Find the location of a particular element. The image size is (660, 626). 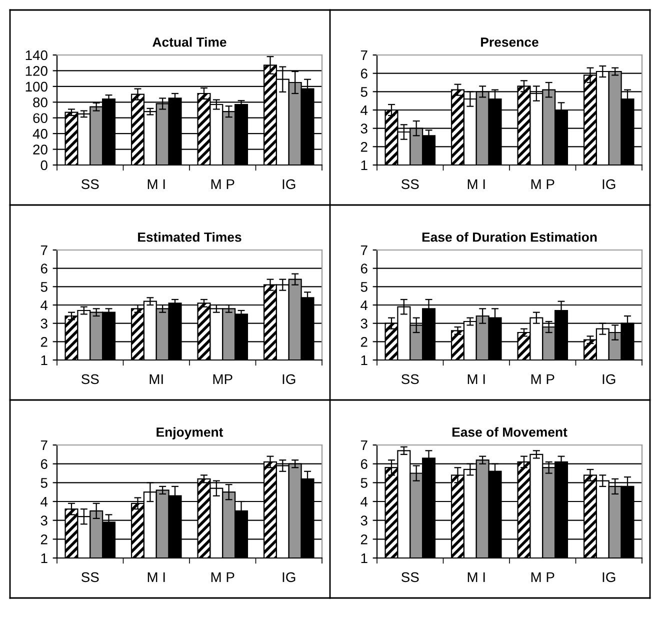

y-tick-label: 0 is located at coordinates (44, 165).